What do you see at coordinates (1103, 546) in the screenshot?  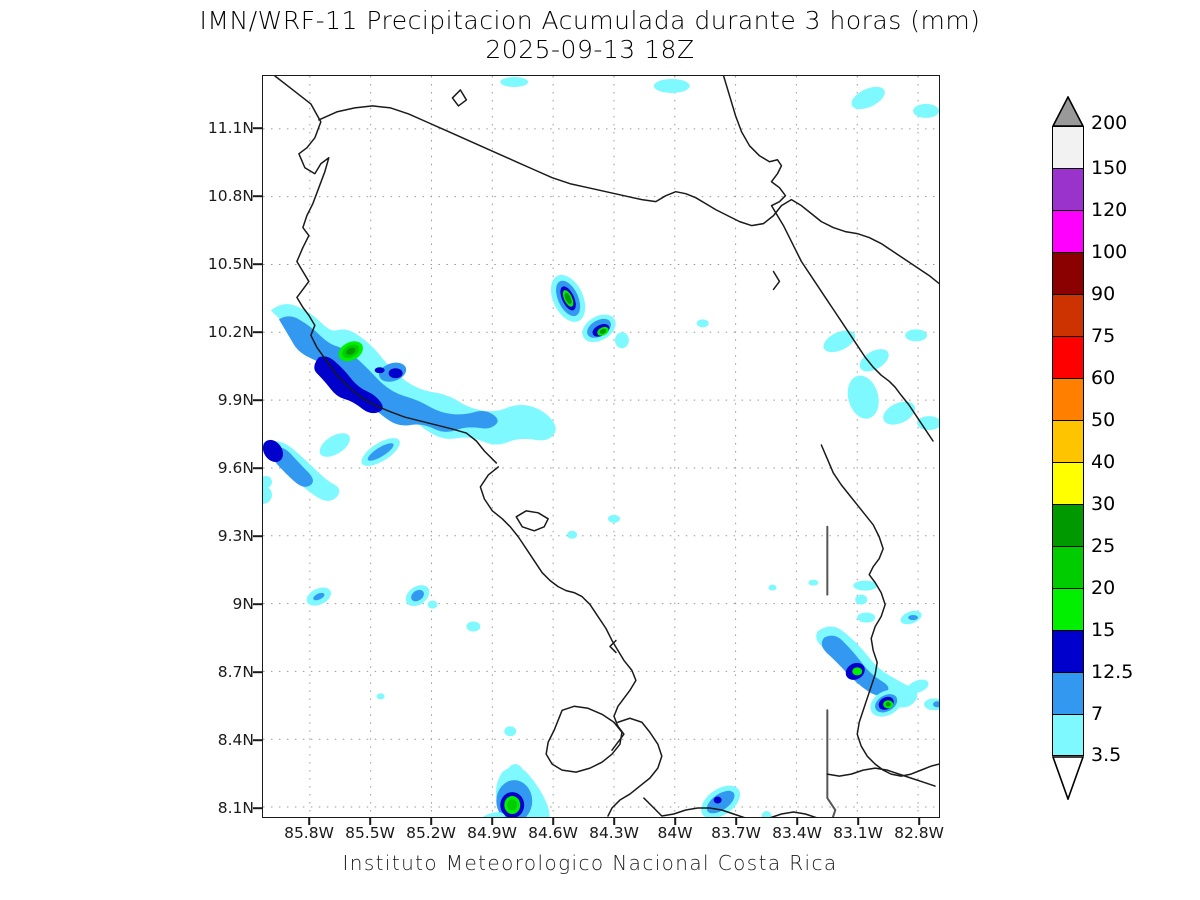 I see `colorbar-tick-25: 25` at bounding box center [1103, 546].